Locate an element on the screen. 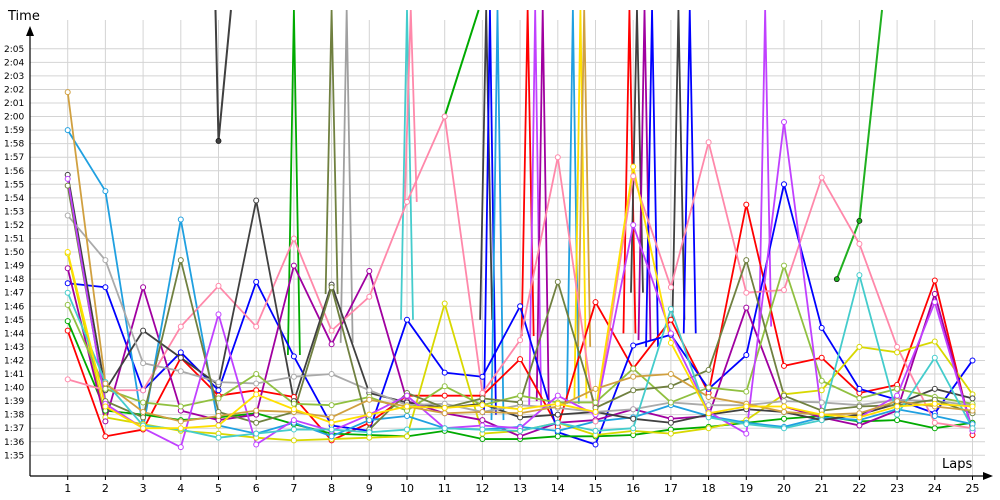  x-tick-label: 25 is located at coordinates (973, 488).